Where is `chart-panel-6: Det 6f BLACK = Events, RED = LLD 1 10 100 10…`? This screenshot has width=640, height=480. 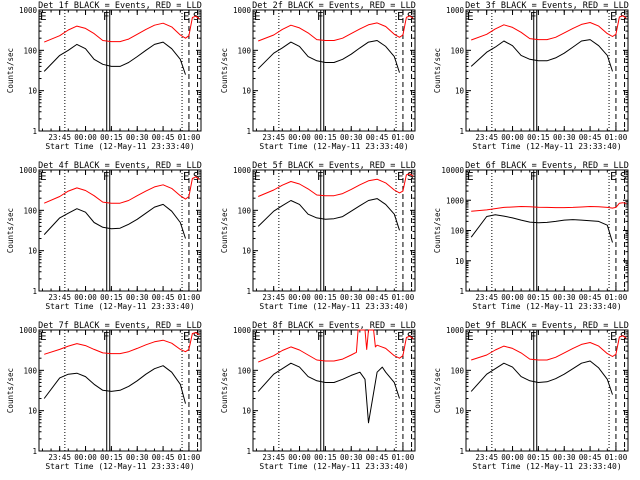
chart-panel-6: Det 6f BLACK = Events, RED = LLD 1 10 100 10… is located at coordinates (531, 236).